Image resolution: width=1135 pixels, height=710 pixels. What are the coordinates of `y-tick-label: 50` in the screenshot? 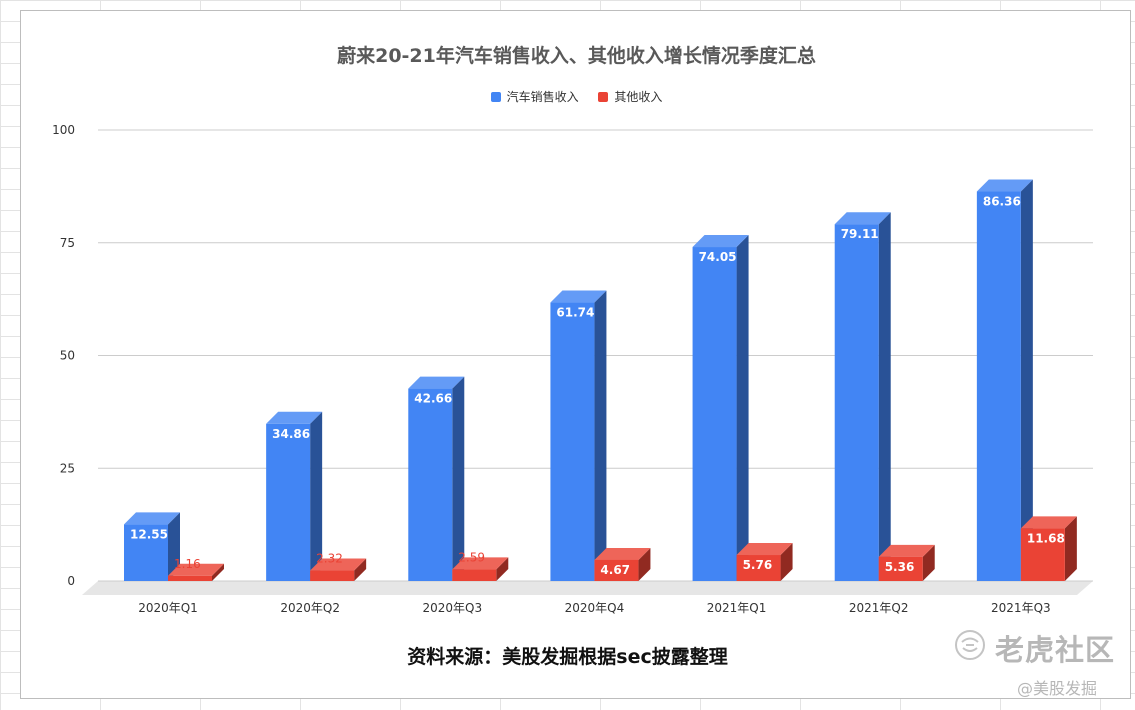 It's located at (67, 356).